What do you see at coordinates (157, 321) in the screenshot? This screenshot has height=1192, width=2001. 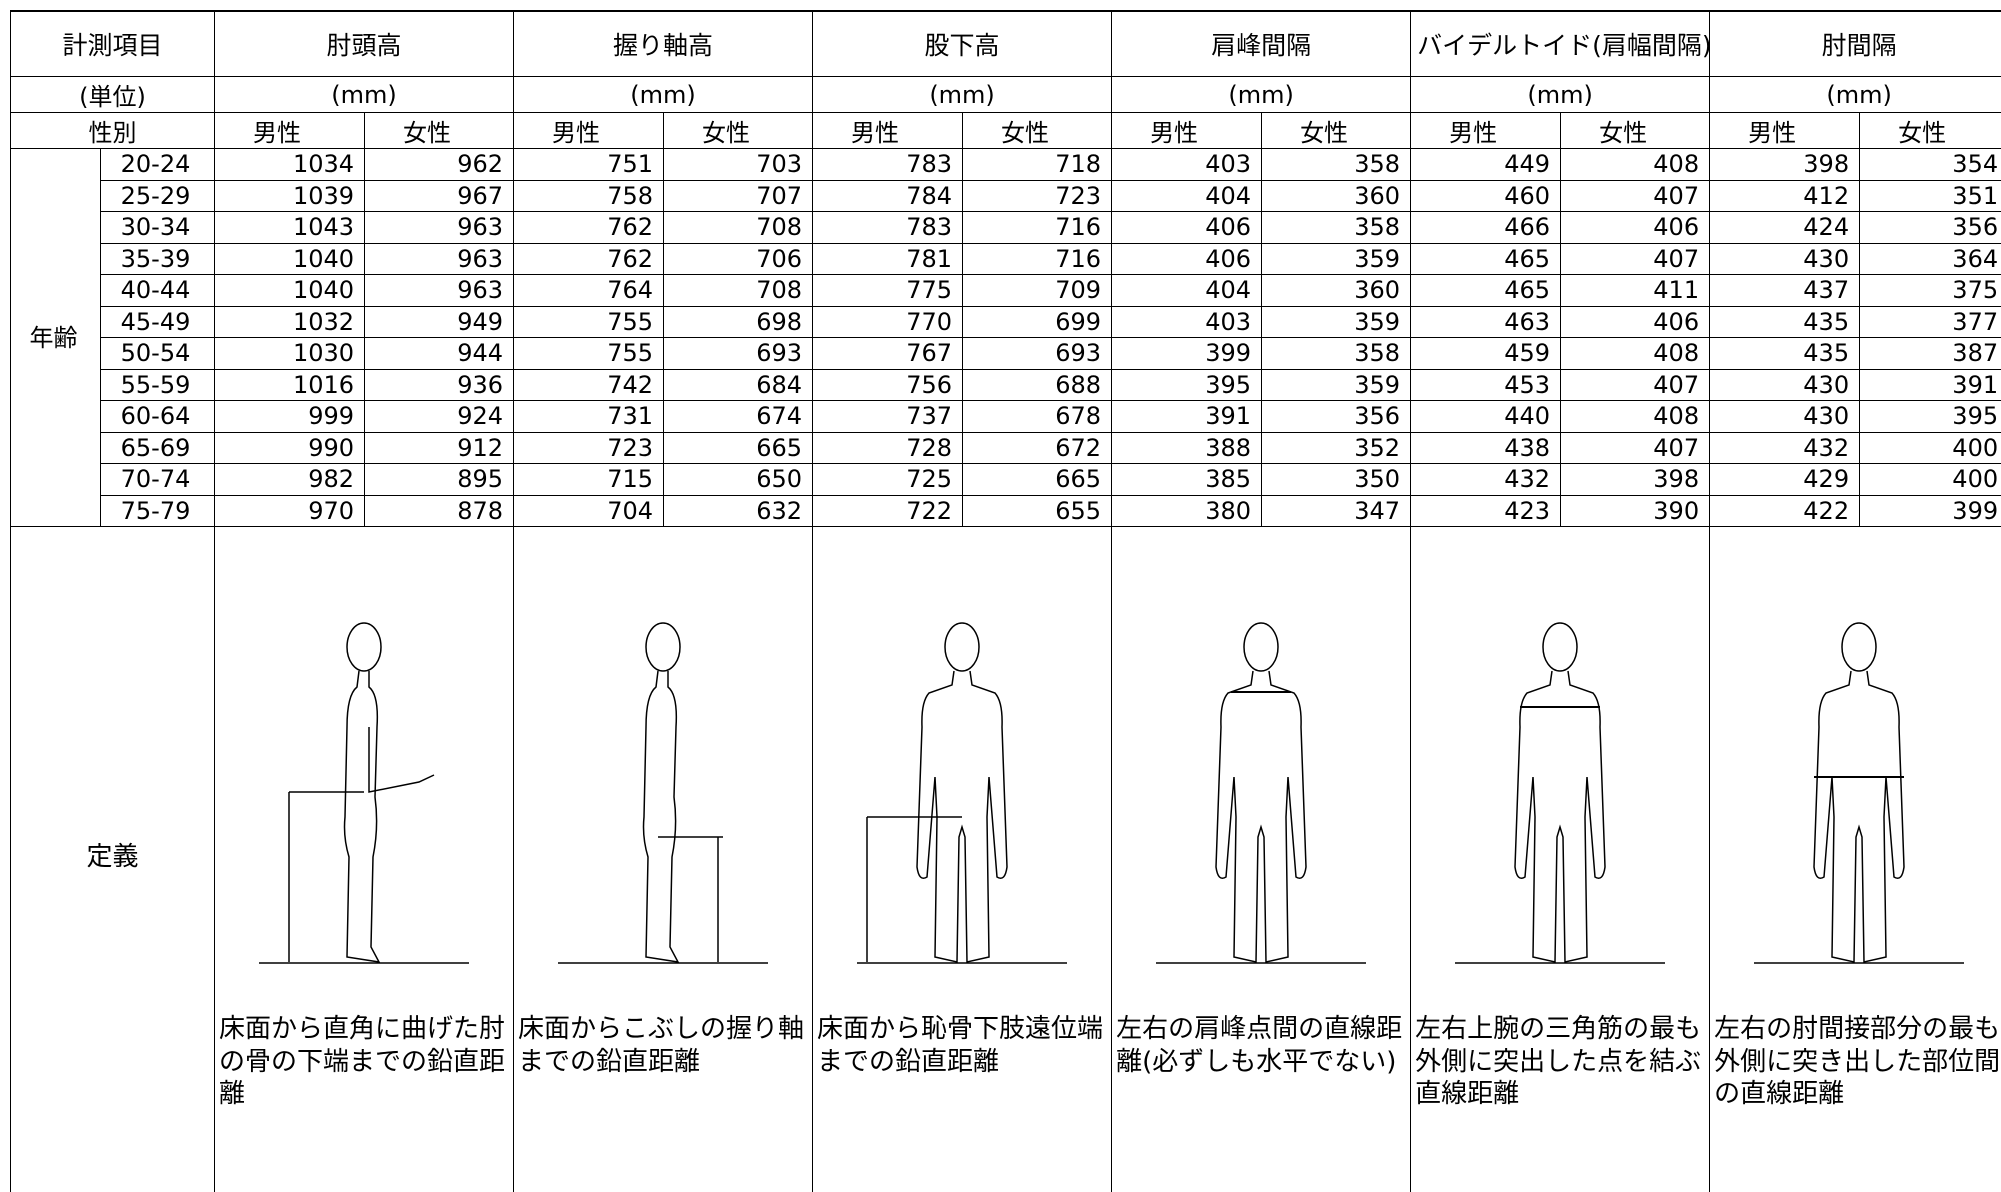 I see `age-group: 45-49` at bounding box center [157, 321].